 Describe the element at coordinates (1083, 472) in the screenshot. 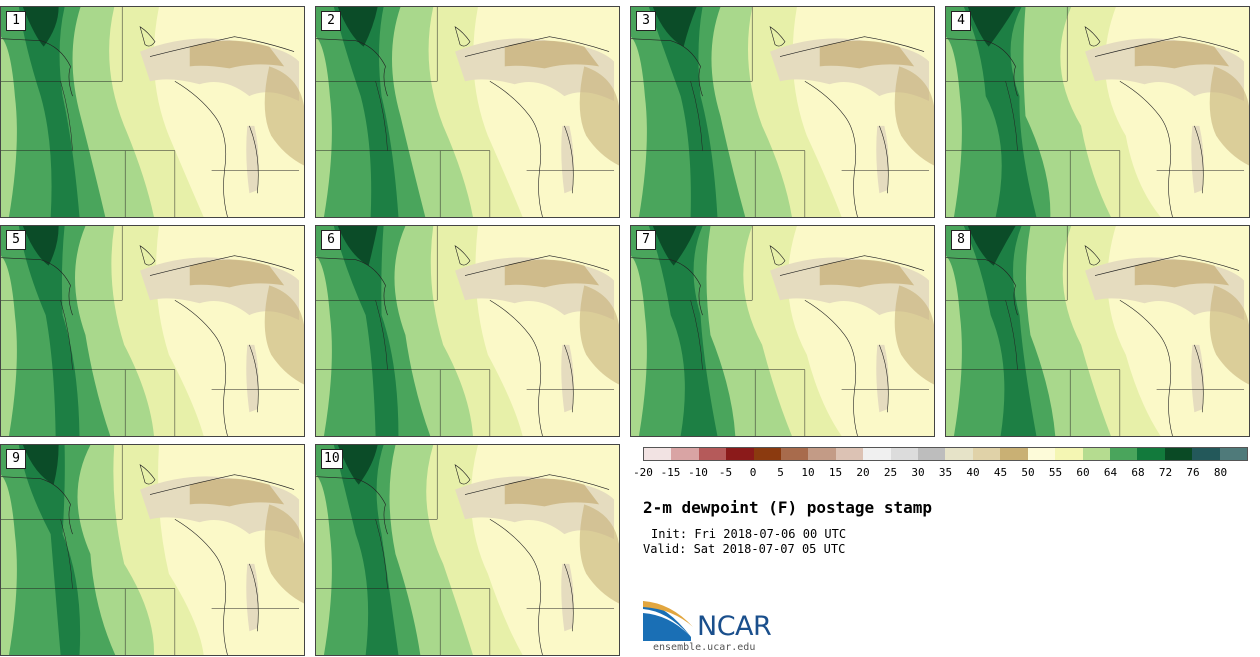

I see `colorbar-tick-label: 60` at that location.